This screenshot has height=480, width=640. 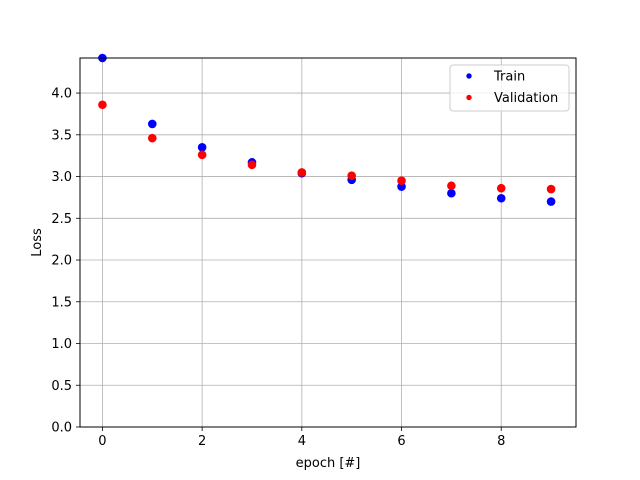 I want to click on x-axis-label: epoch [#], so click(x=328, y=463).